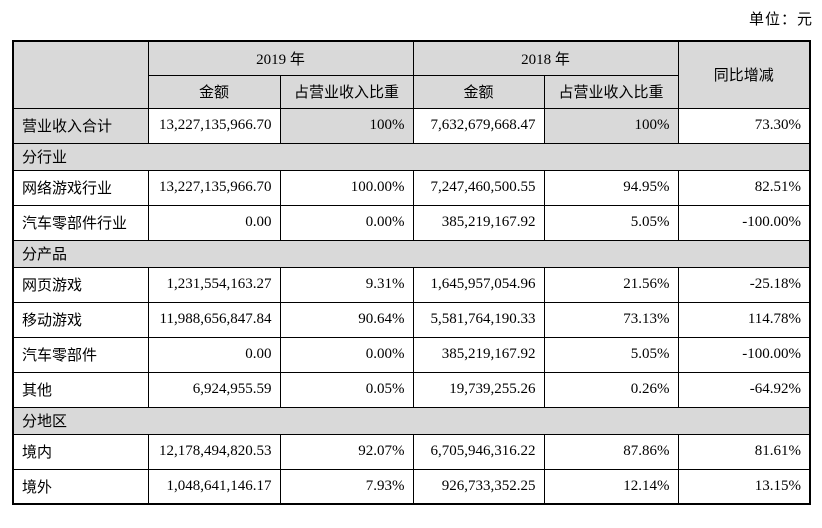  I want to click on table-header: 2019 年 2018 年 同比增减 金额 占营业收入比重 金额 占营业收入比重, so click(411, 74).